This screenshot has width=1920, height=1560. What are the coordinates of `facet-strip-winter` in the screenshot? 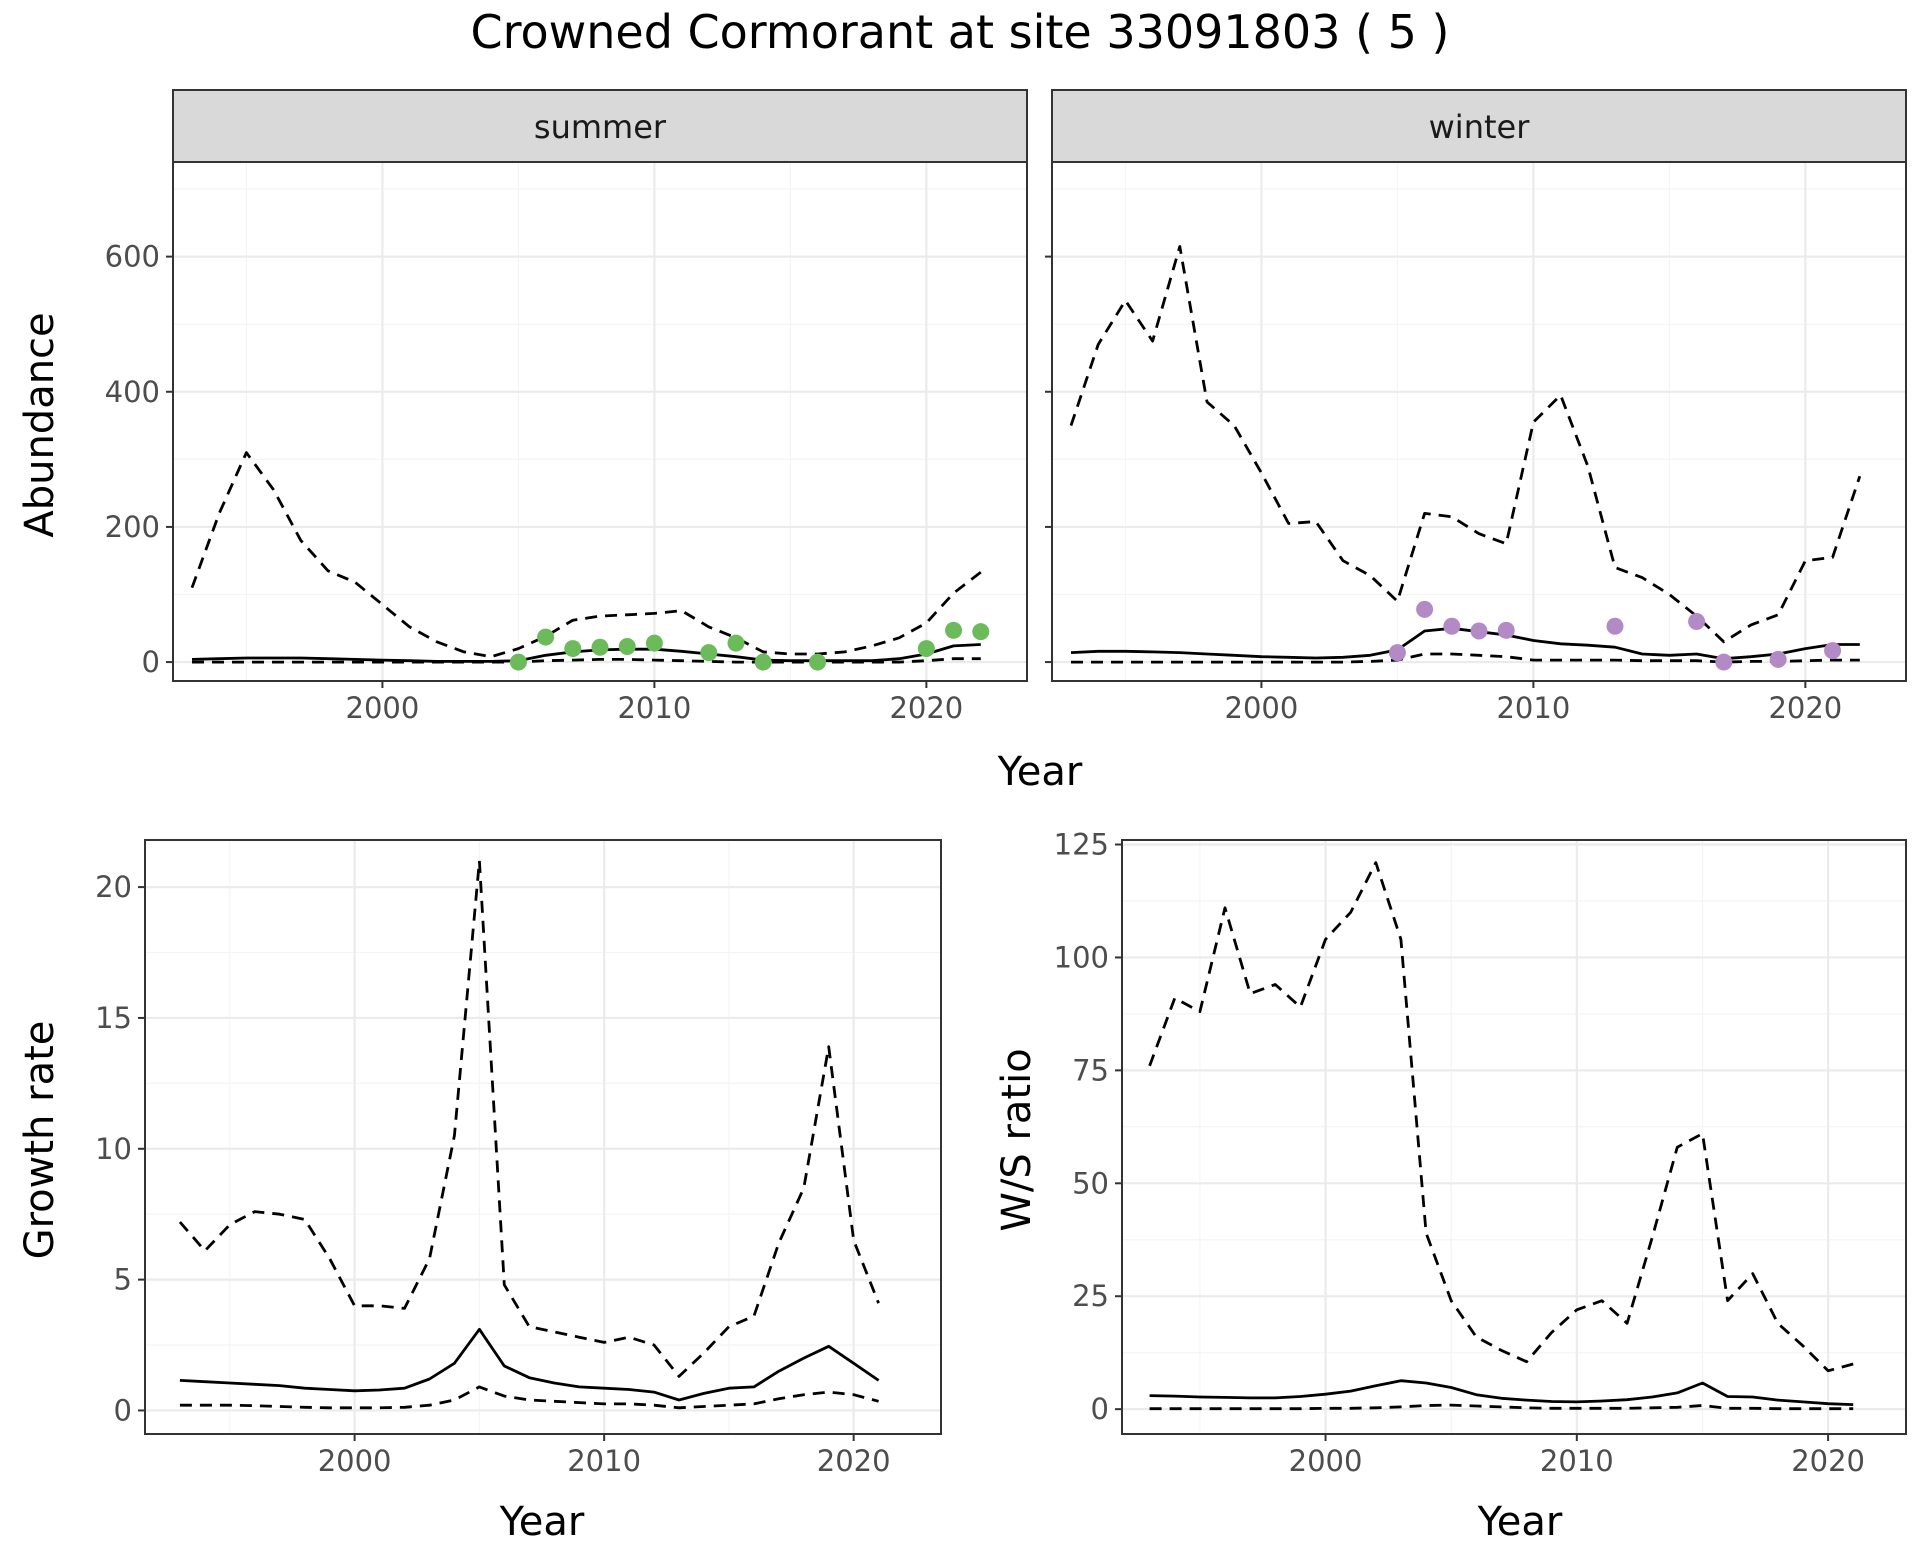 It's located at (1479, 126).